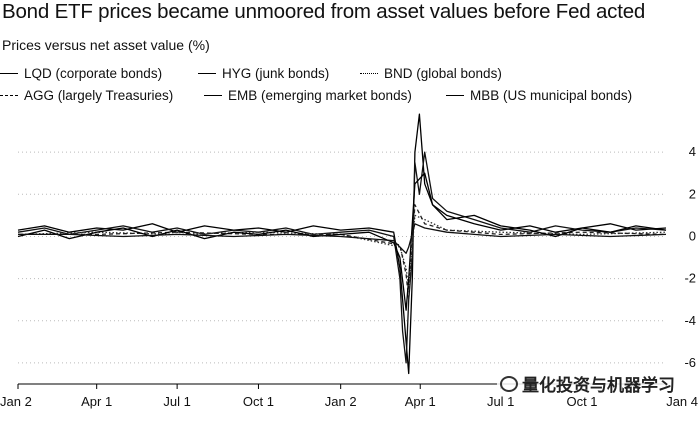 This screenshot has width=700, height=438. I want to click on y-tick-label: -4, so click(690, 320).